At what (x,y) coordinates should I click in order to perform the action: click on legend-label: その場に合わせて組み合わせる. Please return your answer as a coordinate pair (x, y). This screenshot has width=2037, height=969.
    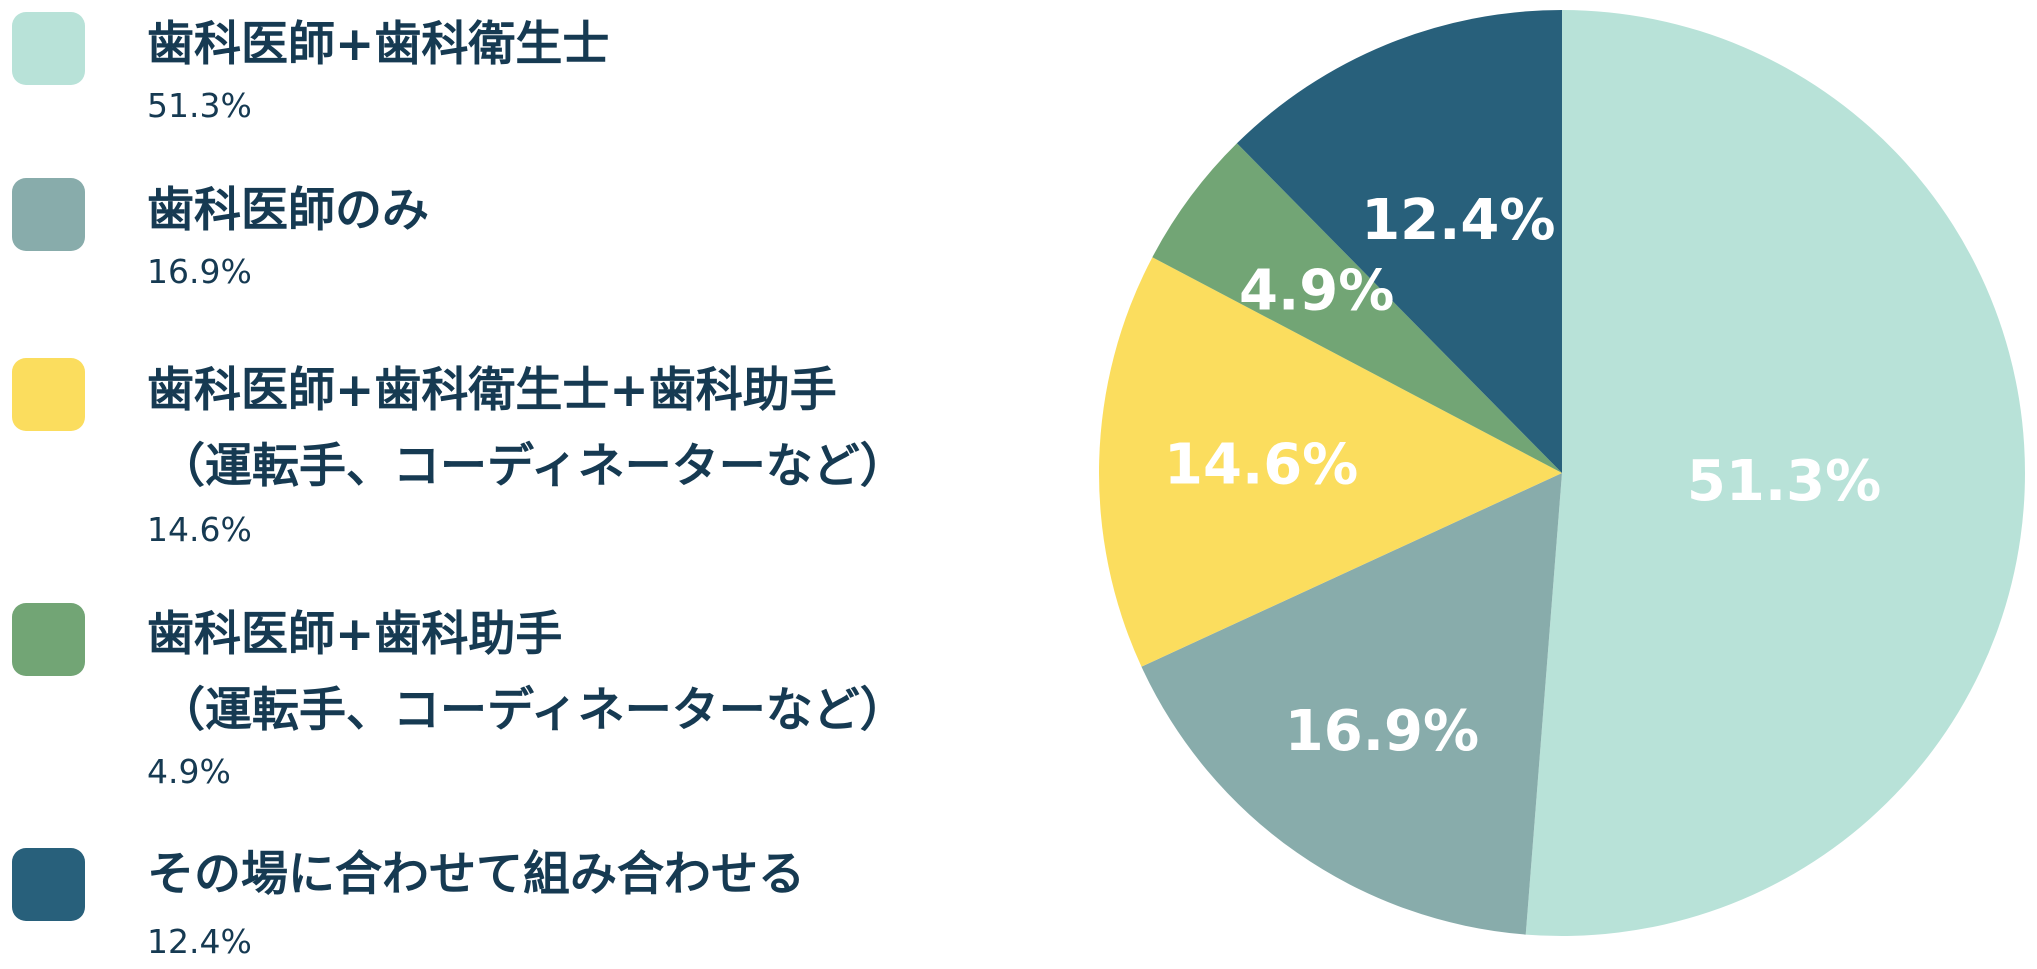
    Looking at the image, I should click on (476, 874).